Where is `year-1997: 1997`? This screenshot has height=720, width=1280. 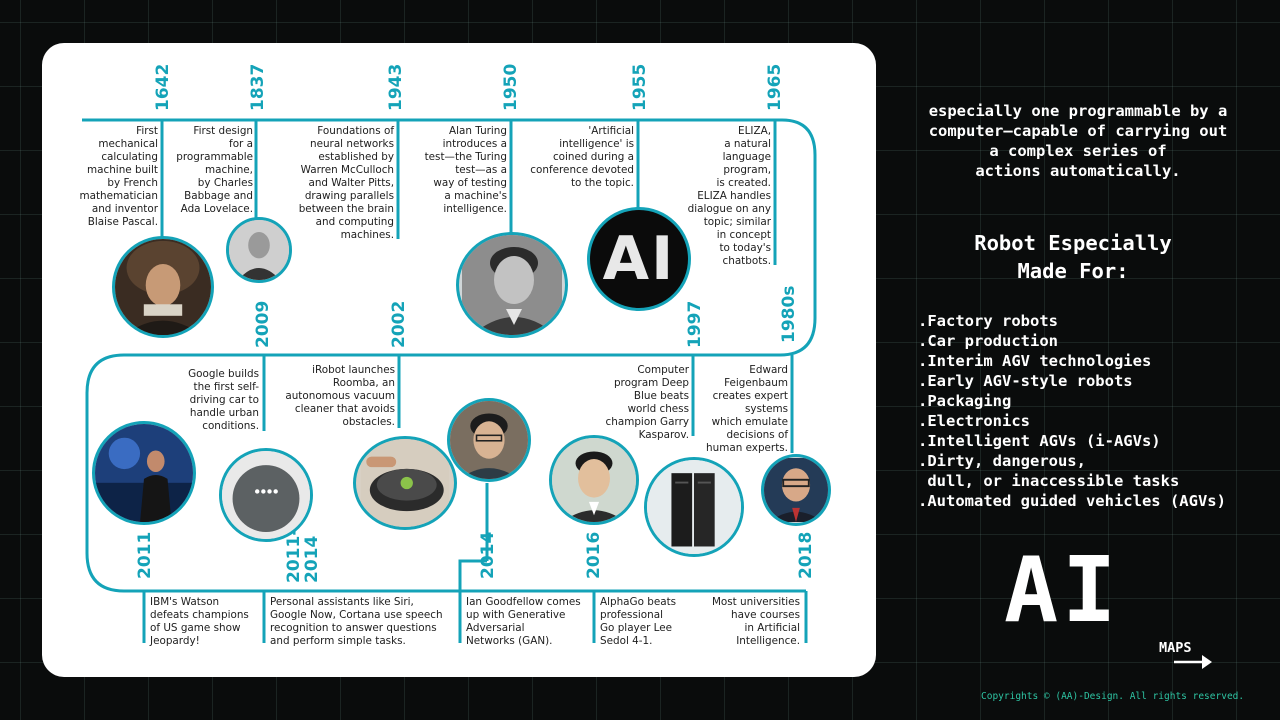 year-1997: 1997 is located at coordinates (695, 324).